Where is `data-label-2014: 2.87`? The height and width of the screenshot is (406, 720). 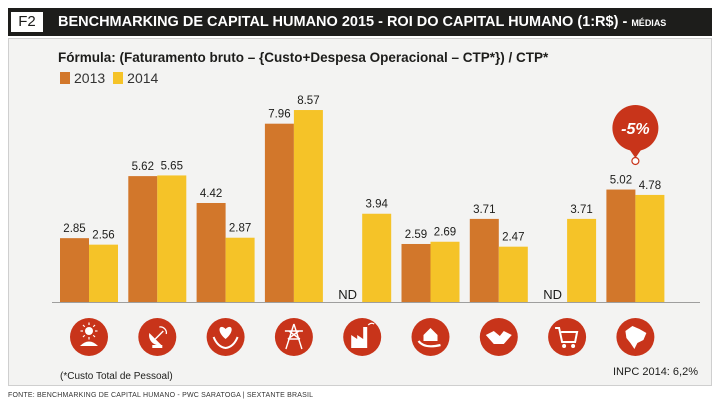
data-label-2014: 2.87 is located at coordinates (240, 229).